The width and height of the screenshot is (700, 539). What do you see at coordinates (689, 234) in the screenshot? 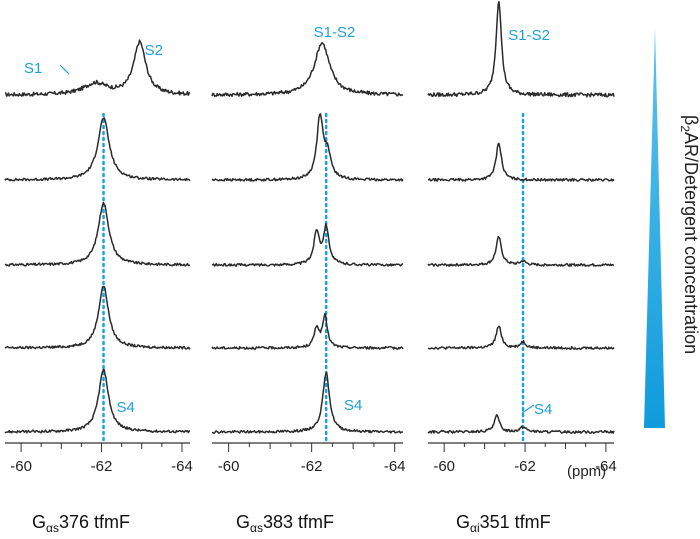
I see `concentration-axis-label: β2AR/Detergent concentration` at bounding box center [689, 234].